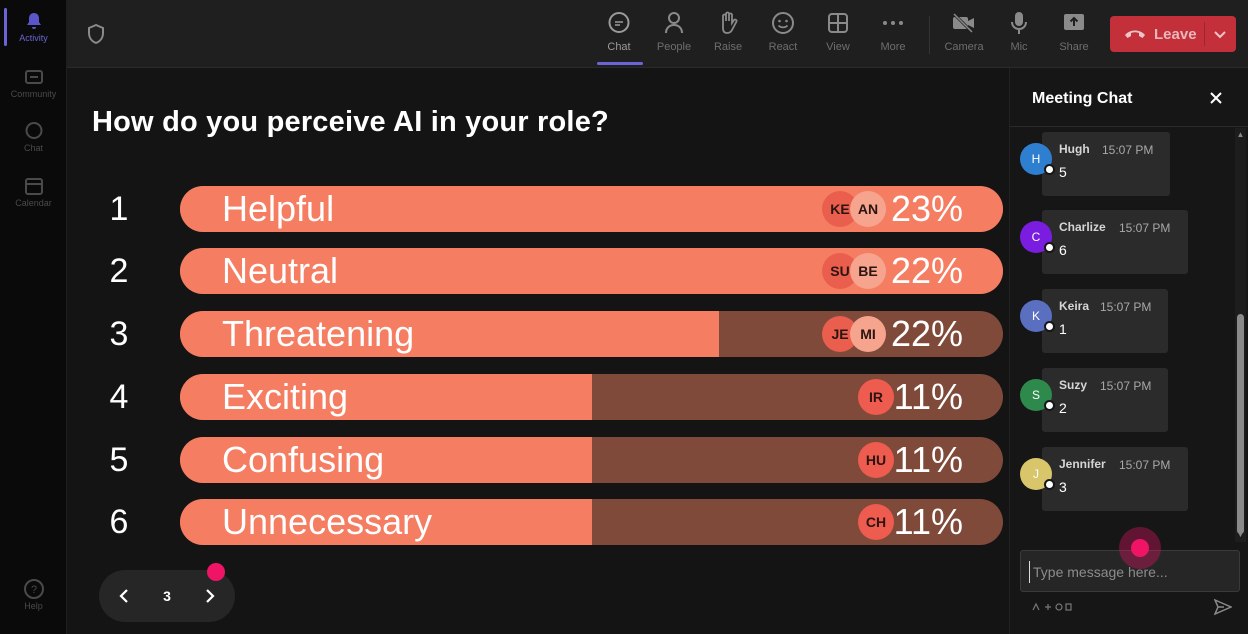 This screenshot has height=634, width=1248. Describe the element at coordinates (119, 271) in the screenshot. I see `option-number: 2` at that location.